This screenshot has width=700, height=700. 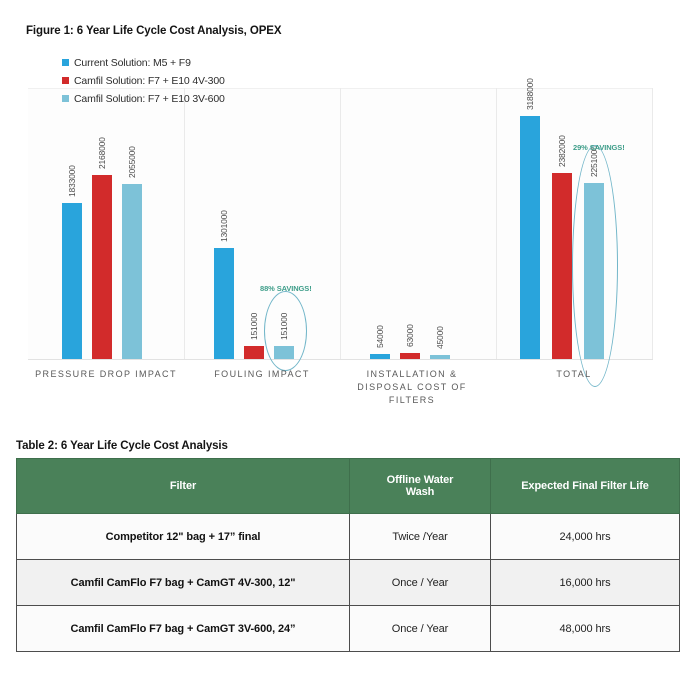 I want to click on legend-label: Current Solution: M5 + F9, so click(x=132, y=62).